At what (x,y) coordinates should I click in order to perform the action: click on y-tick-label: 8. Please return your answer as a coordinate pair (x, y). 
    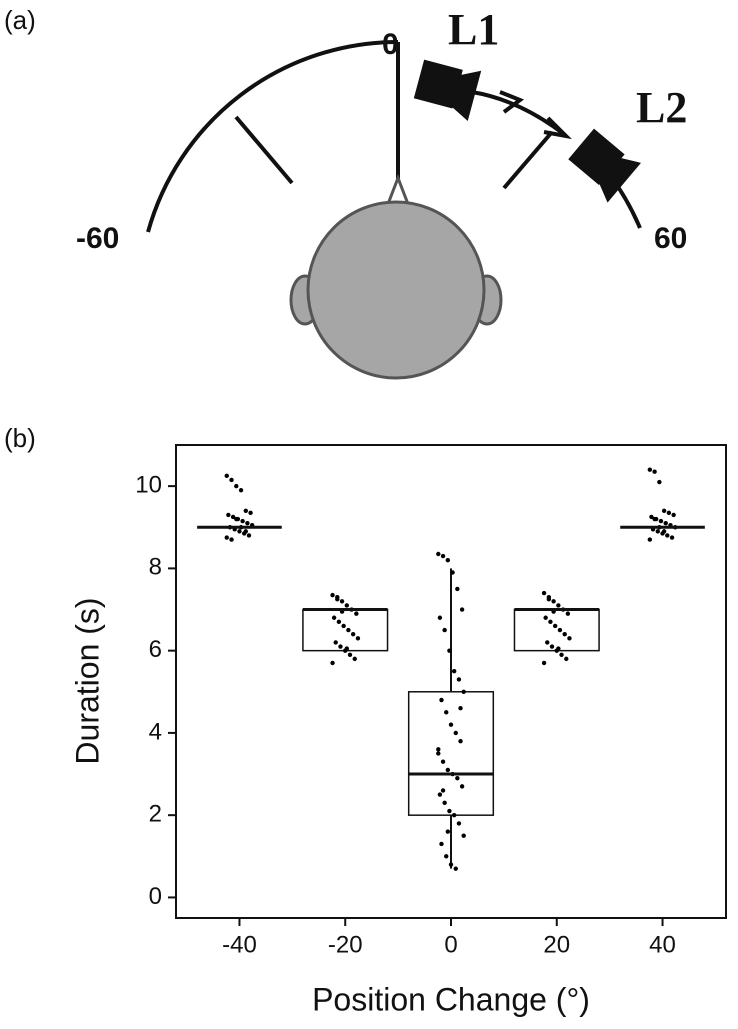
    Looking at the image, I should click on (155, 567).